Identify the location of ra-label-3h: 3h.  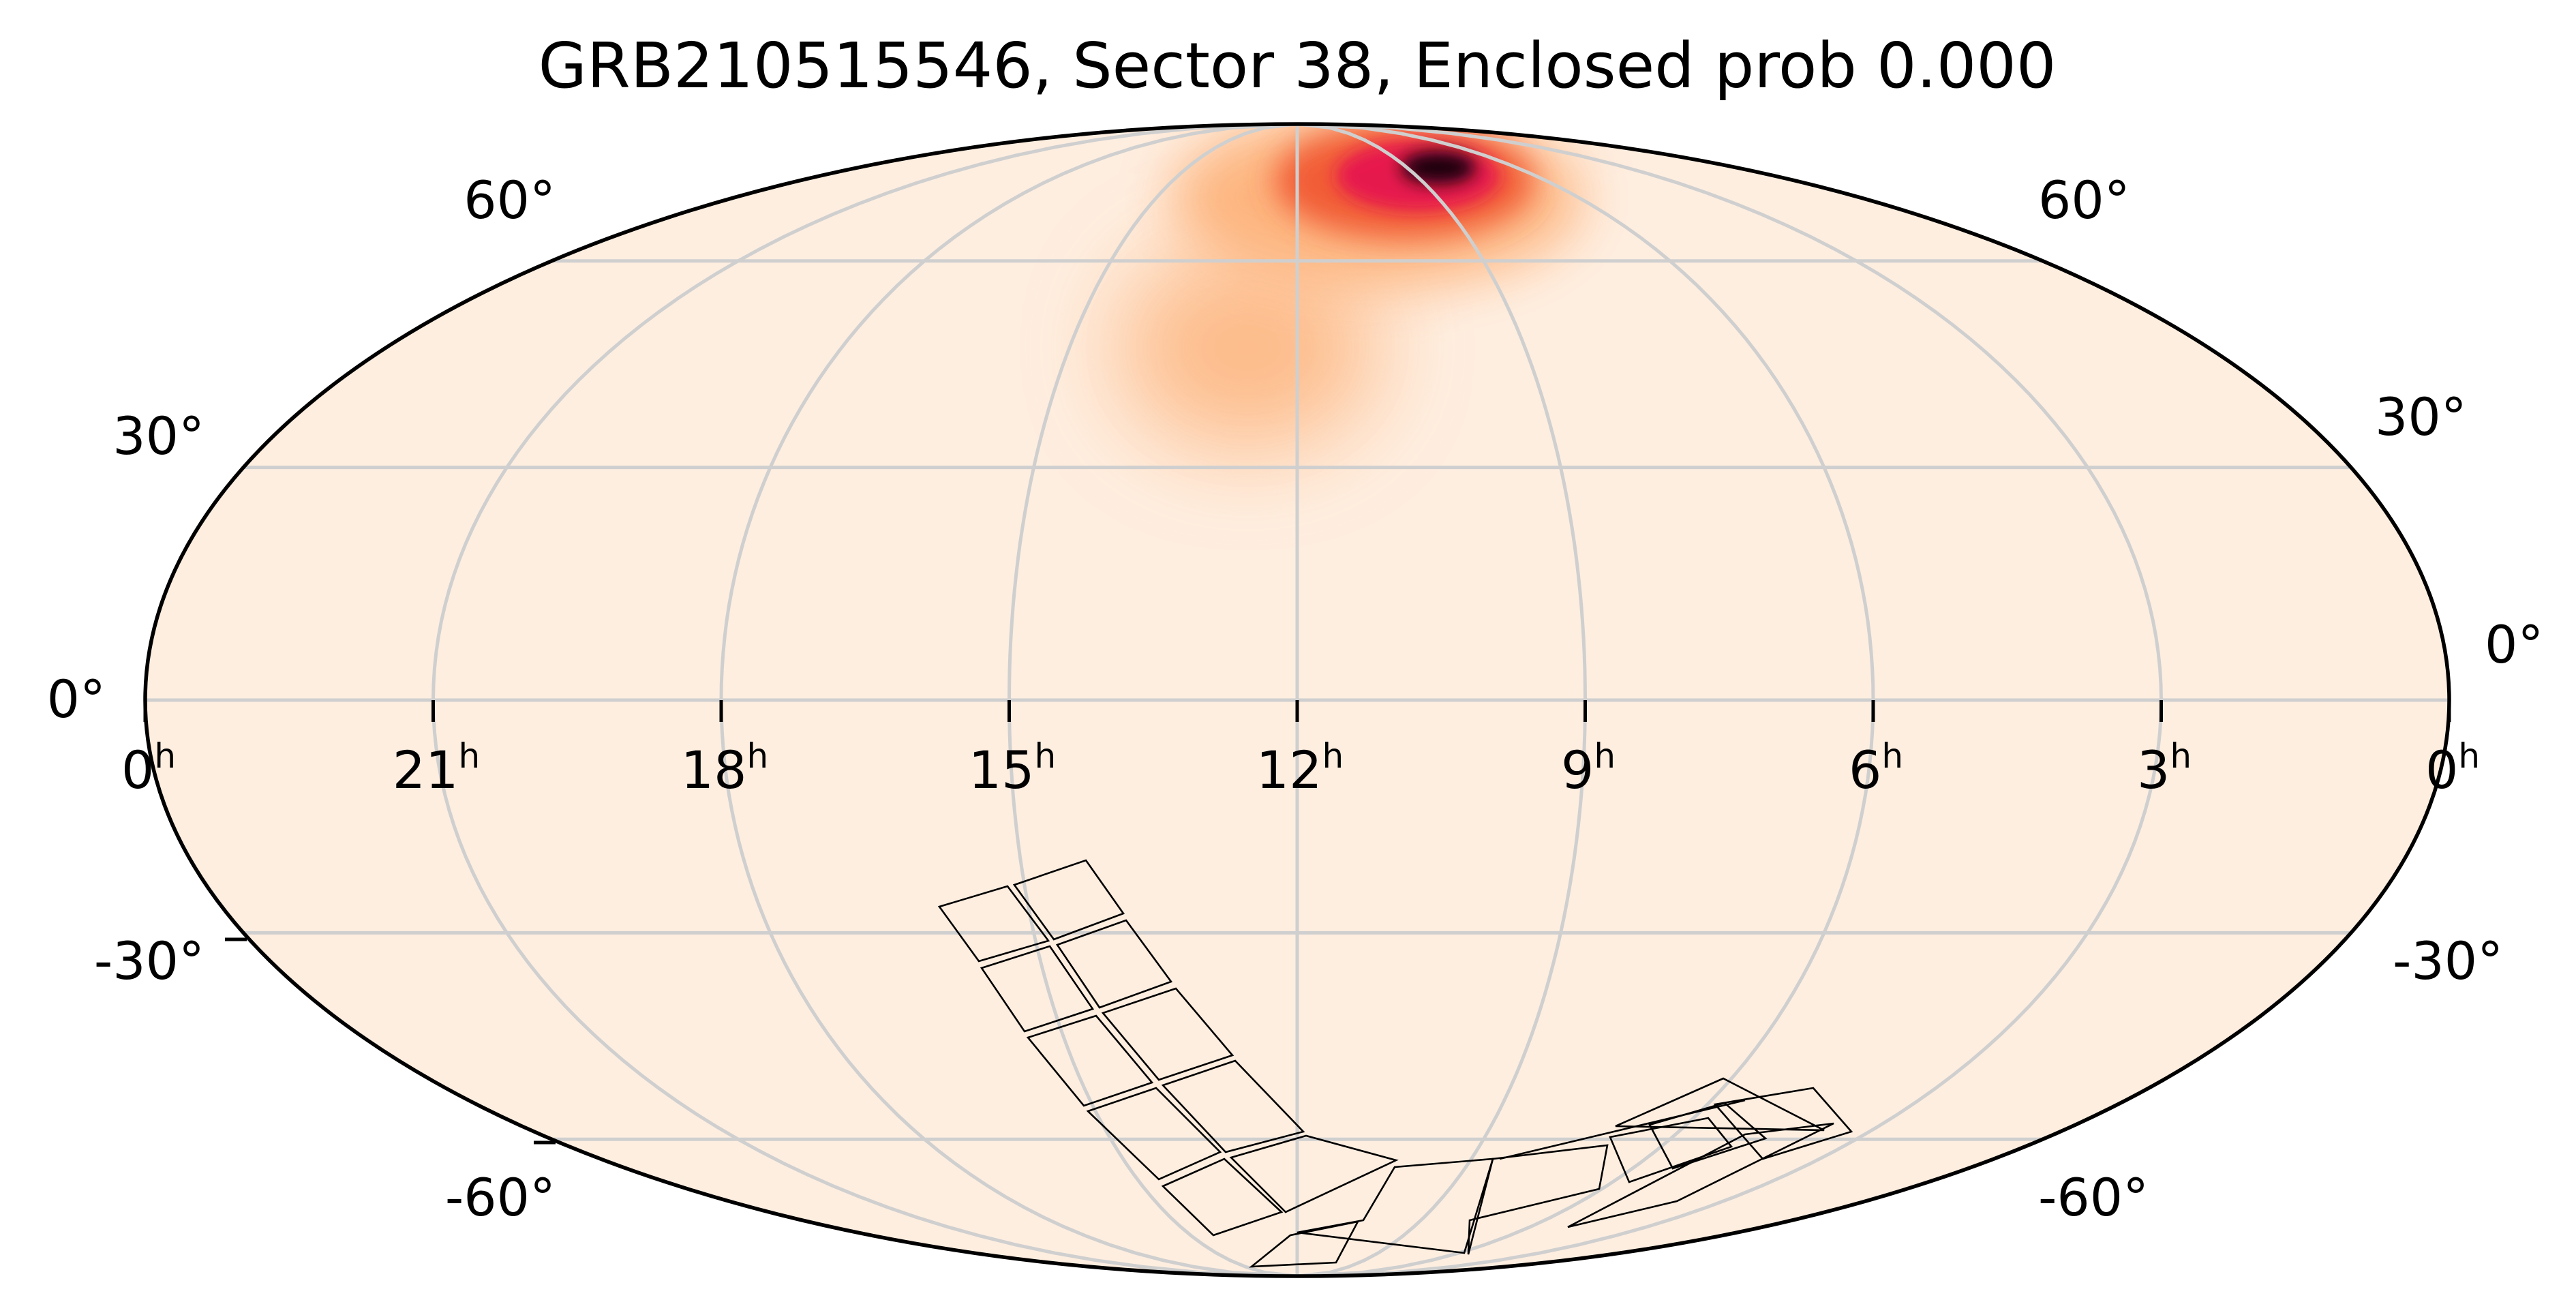
(2164, 768).